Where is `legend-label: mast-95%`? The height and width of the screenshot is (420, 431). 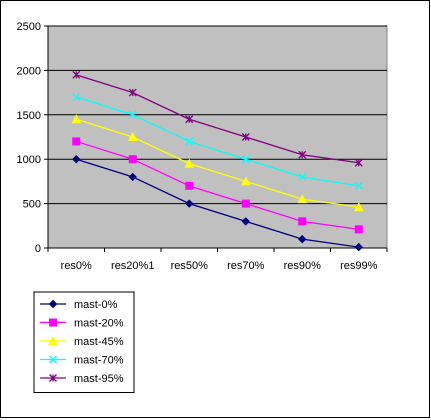
legend-label: mast-95% is located at coordinates (99, 379).